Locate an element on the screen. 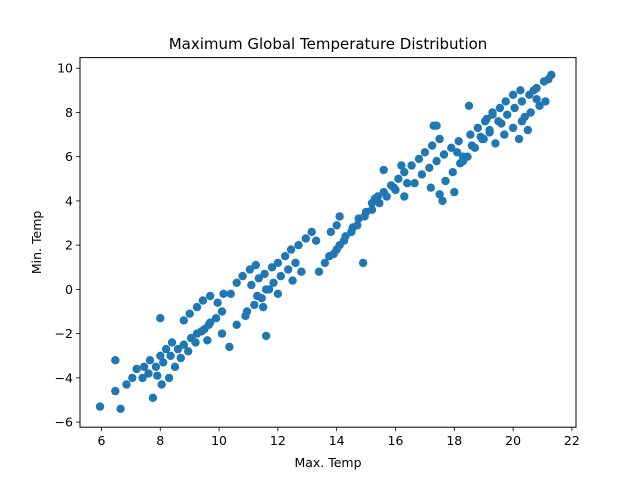 The image size is (640, 485). y-axis-ticks: −6 −4 −2 0 2 4 6 8 10 is located at coordinates (67, 245).